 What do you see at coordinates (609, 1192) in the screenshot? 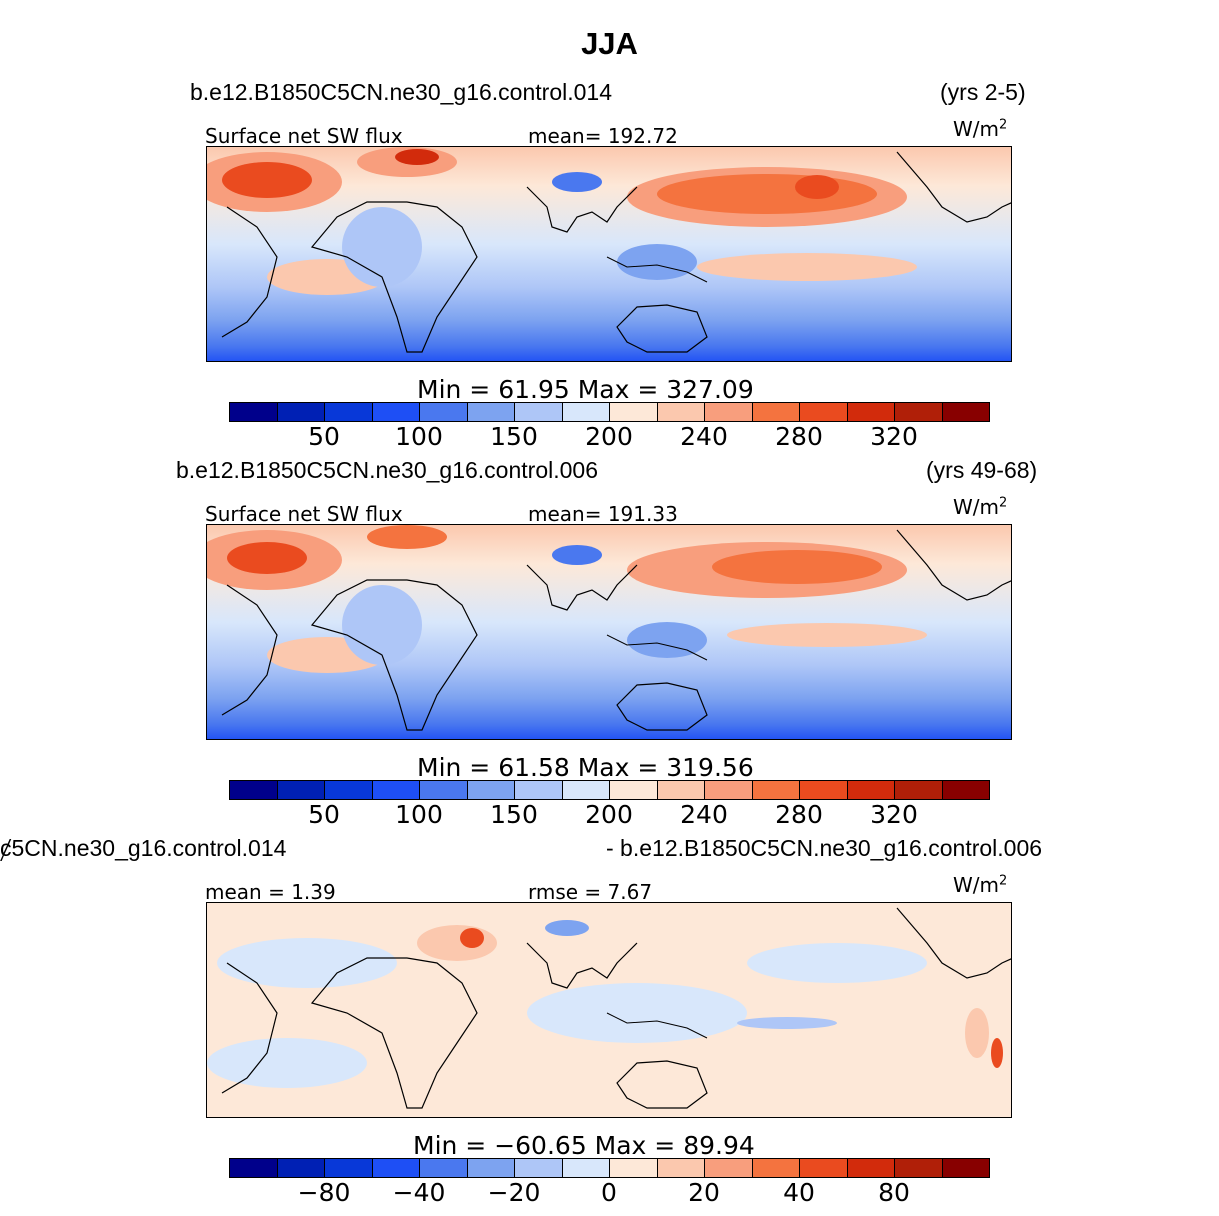
I see `panel3-tick: 0` at bounding box center [609, 1192].